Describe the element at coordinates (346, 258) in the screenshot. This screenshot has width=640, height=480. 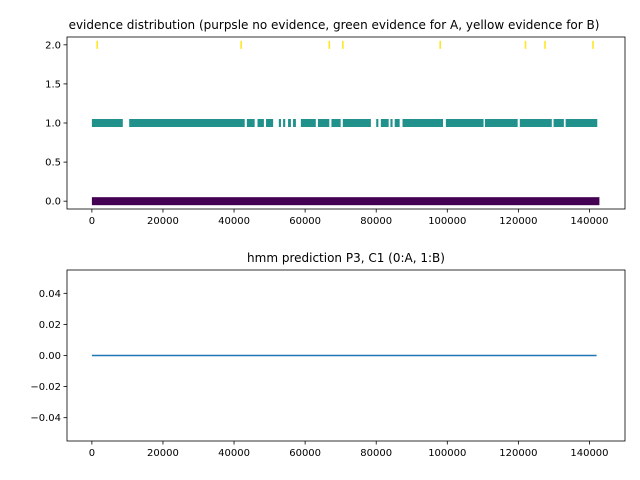
I see `hmm-chart-title: hmm prediction P3, C1 (0:A, 1:B)` at that location.